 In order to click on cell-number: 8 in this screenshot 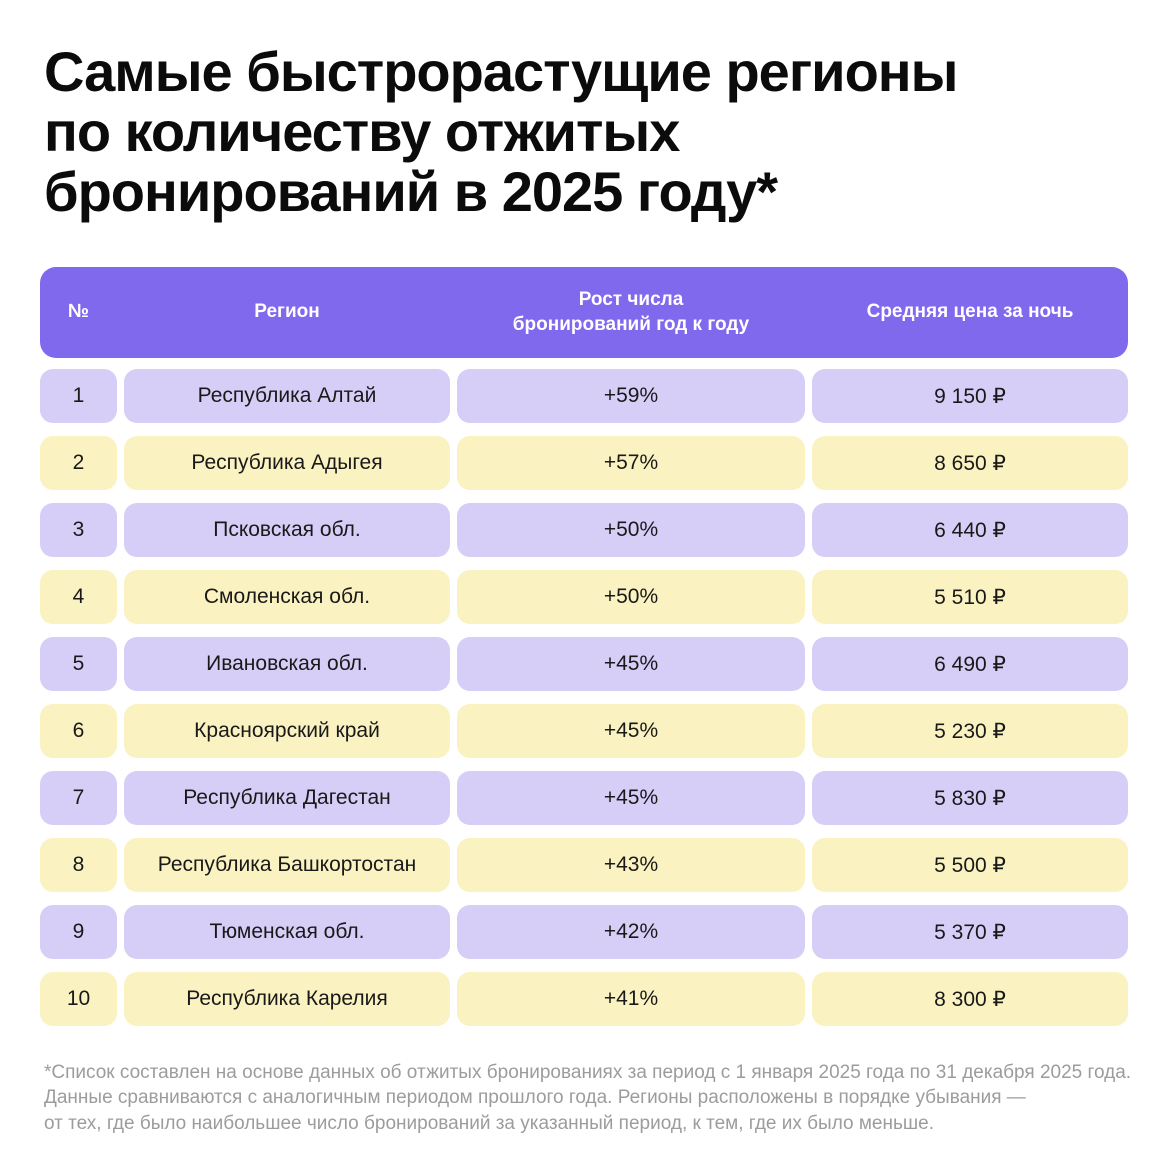, I will do `click(78, 865)`.